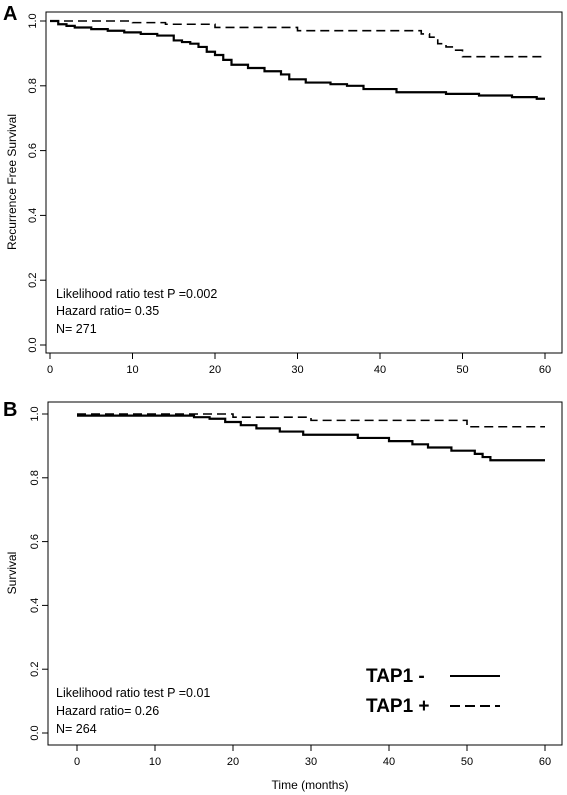 This screenshot has width=567, height=795. Describe the element at coordinates (35, 732) in the screenshot. I see `panel-b-y-tick-label: 0.0` at that location.